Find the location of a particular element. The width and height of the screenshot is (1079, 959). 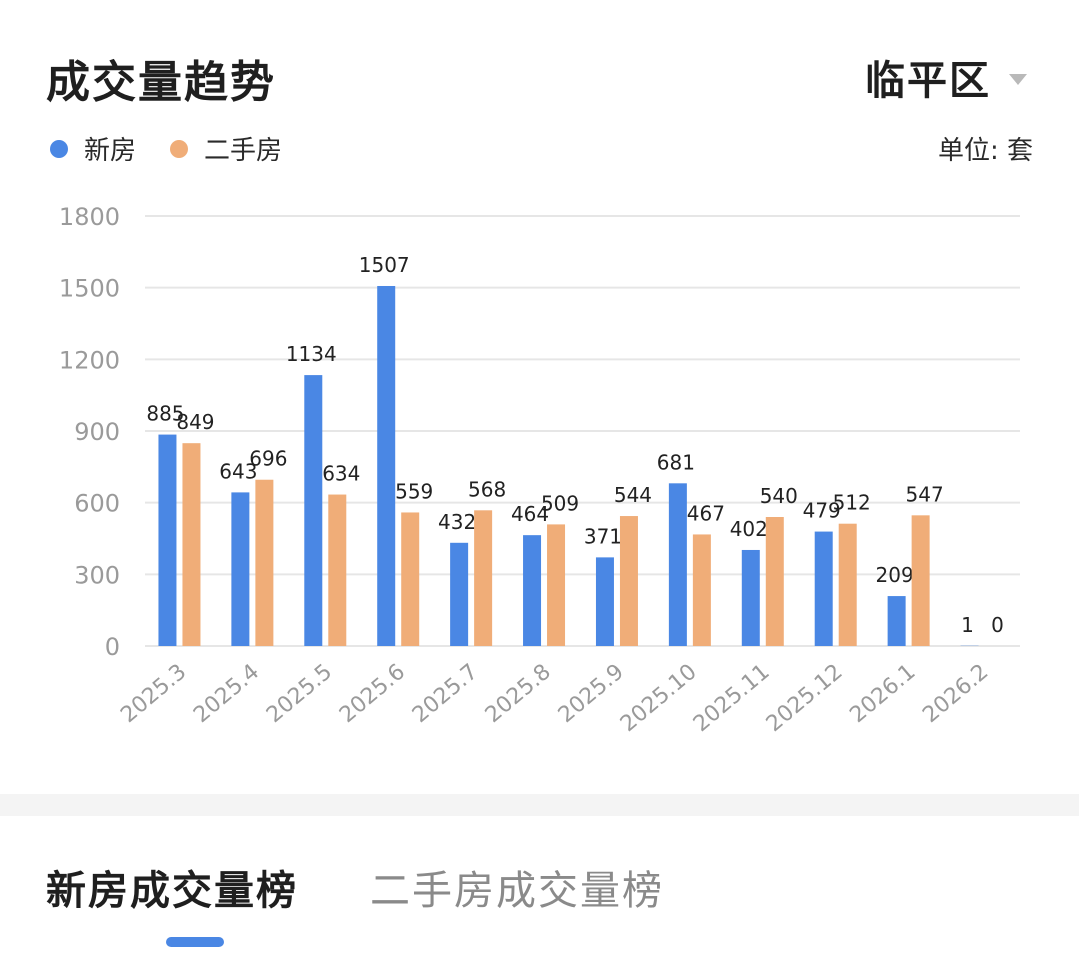

data-label-new: 464 is located at coordinates (530, 514).